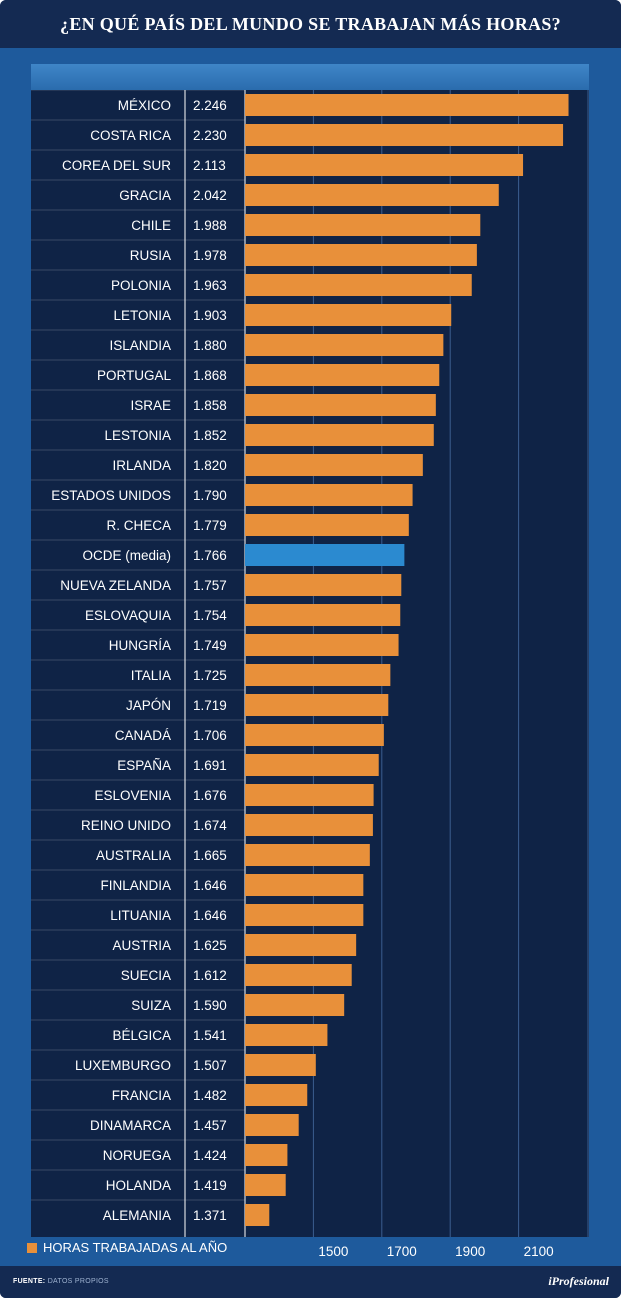  Describe the element at coordinates (128, 615) in the screenshot. I see `category-label: ESLOVAQUIA` at that location.